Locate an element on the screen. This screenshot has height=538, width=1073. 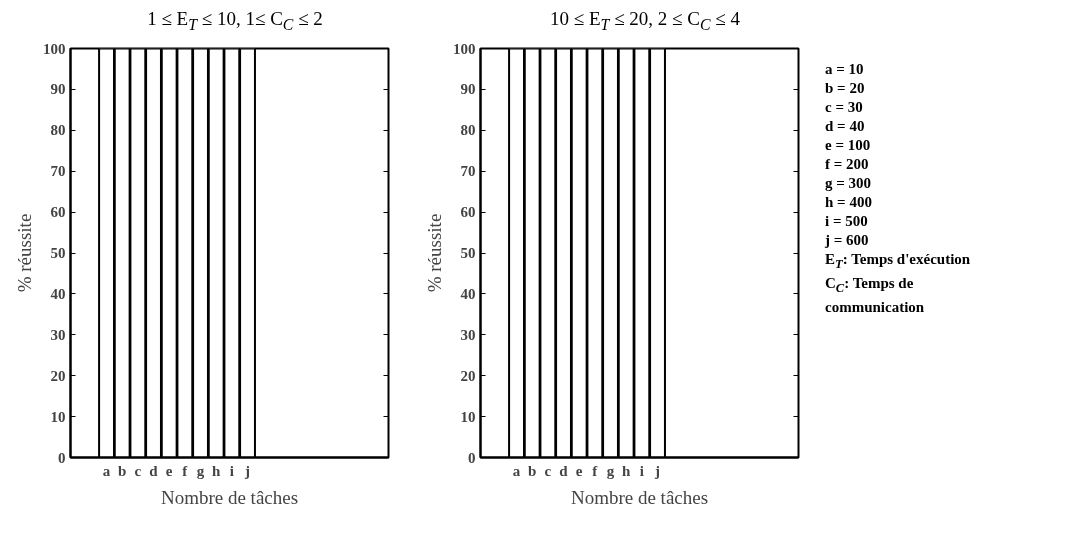
text: C$_{C}$: Temps de communication is located at coordinates (875, 295).